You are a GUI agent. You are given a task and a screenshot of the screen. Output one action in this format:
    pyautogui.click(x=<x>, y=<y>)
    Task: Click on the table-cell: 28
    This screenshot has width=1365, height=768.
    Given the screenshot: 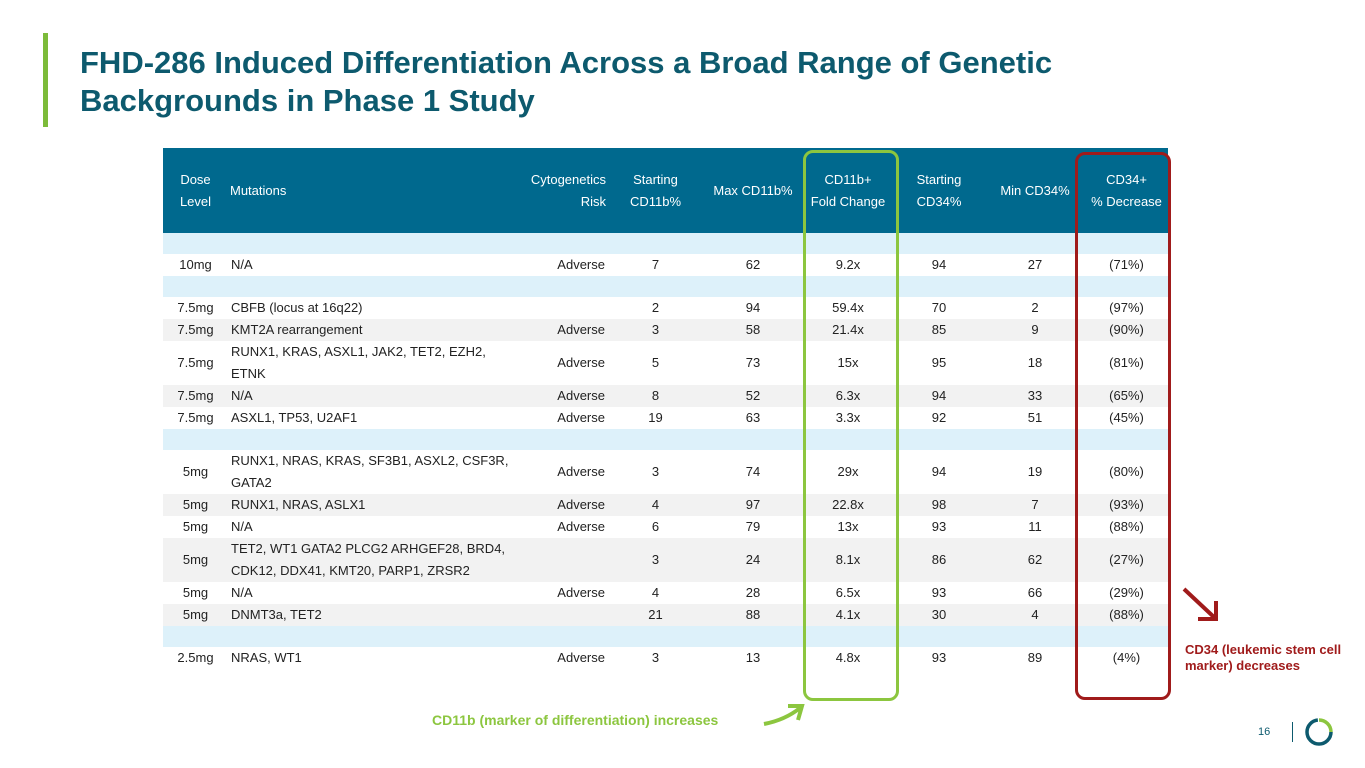 What is the action you would take?
    pyautogui.click(x=753, y=592)
    